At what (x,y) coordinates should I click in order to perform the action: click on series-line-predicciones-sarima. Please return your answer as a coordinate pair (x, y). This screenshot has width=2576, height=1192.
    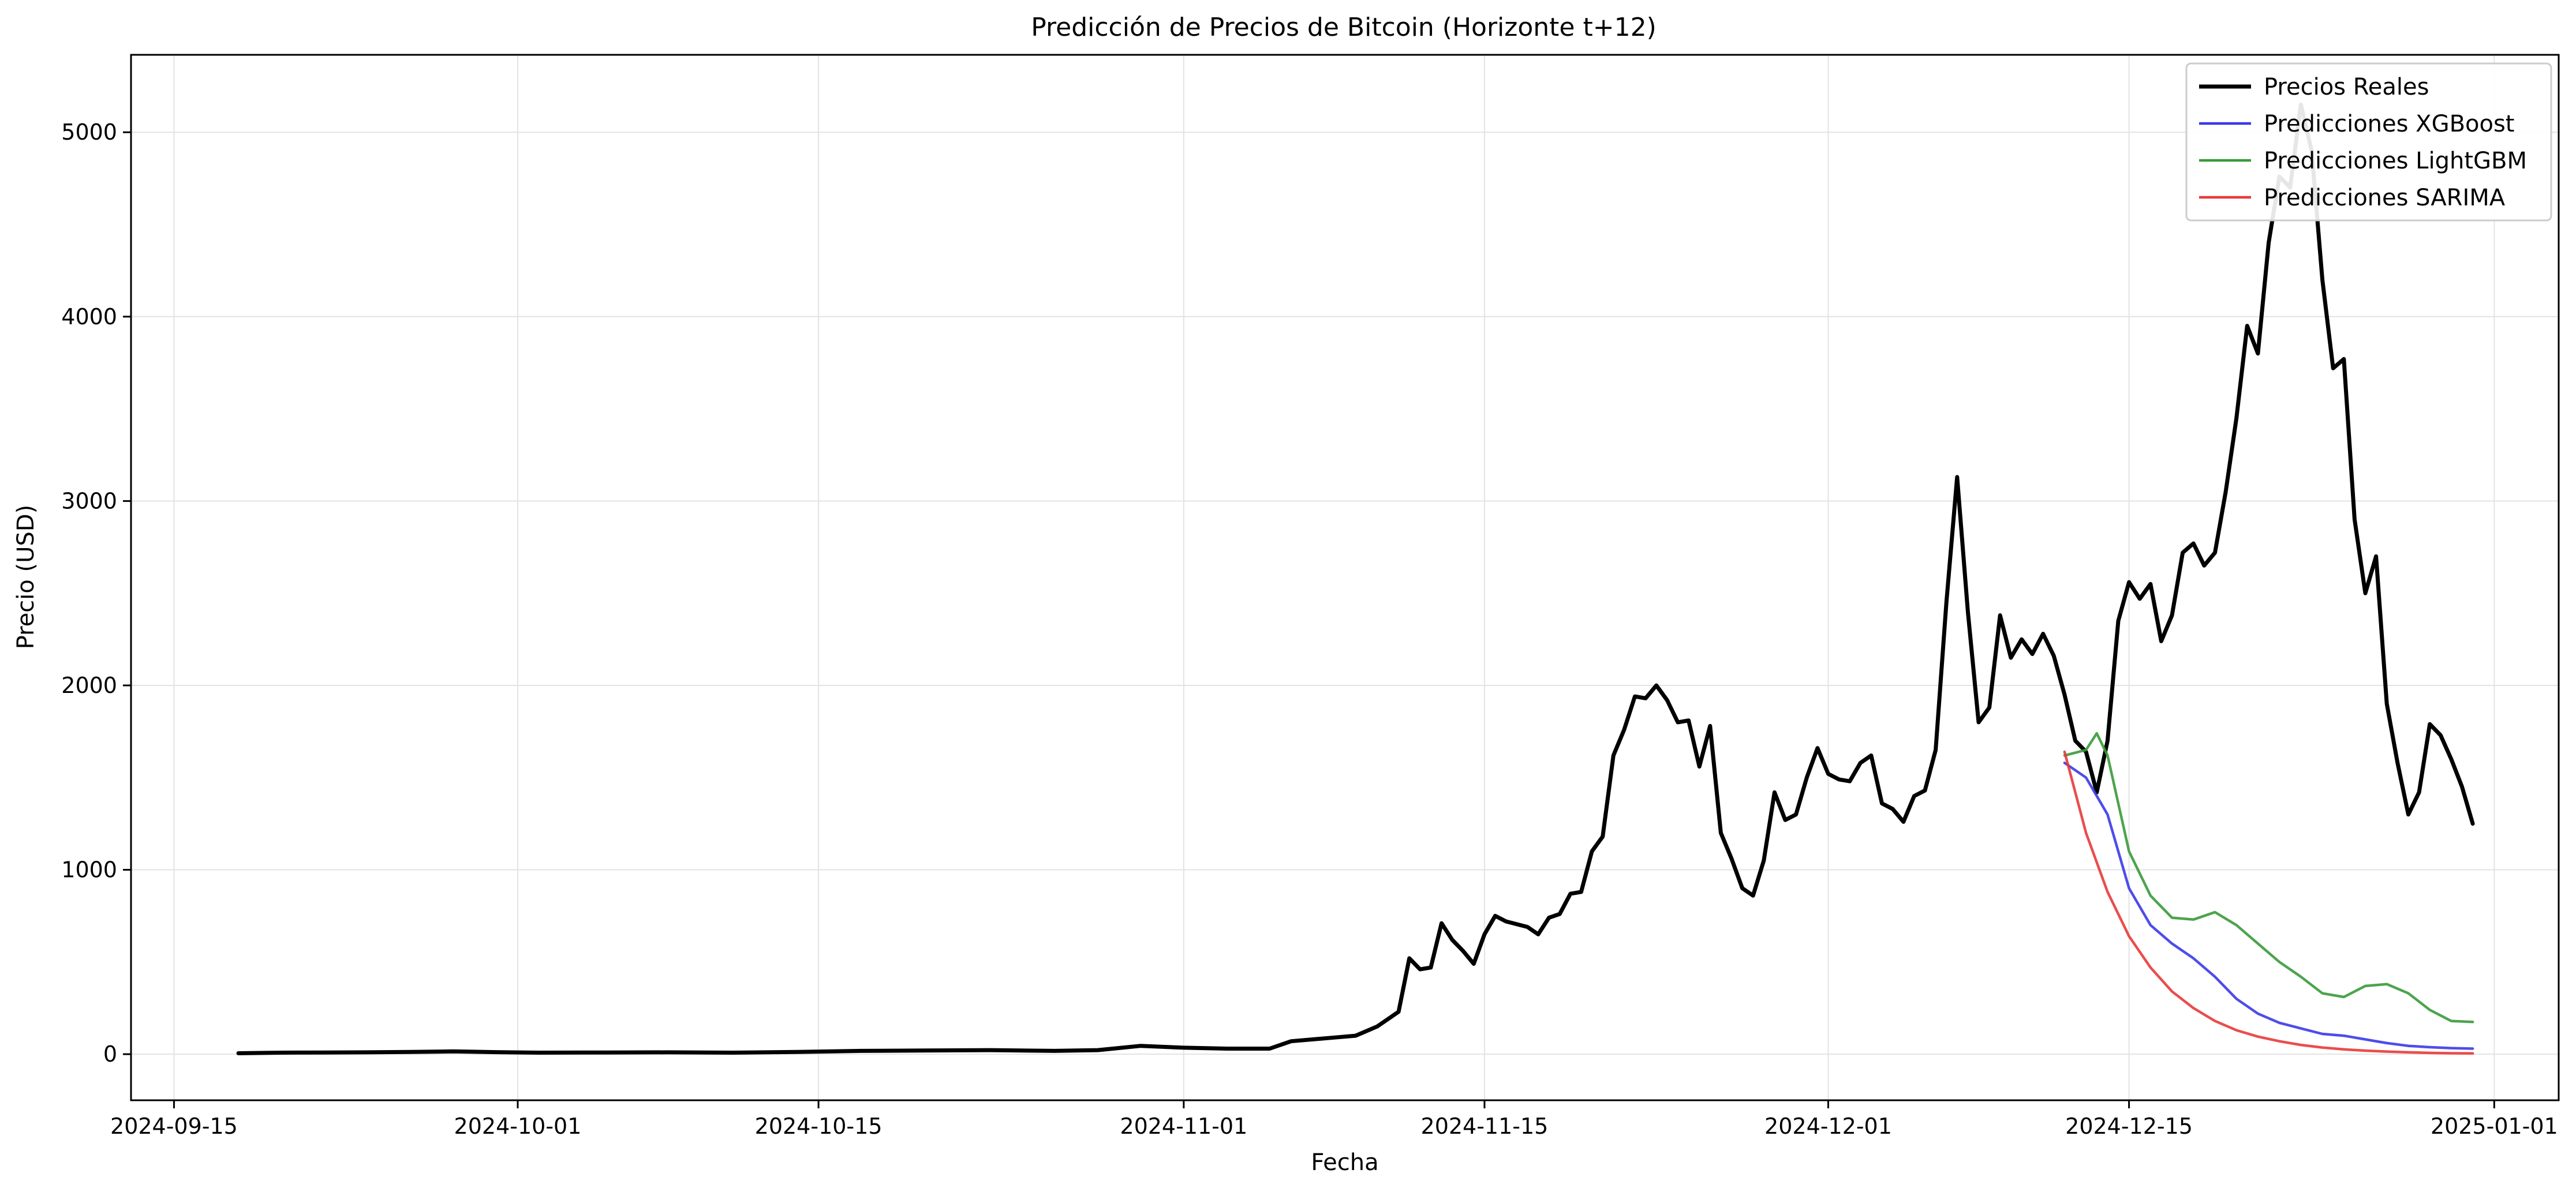
    Looking at the image, I should click on (2268, 903).